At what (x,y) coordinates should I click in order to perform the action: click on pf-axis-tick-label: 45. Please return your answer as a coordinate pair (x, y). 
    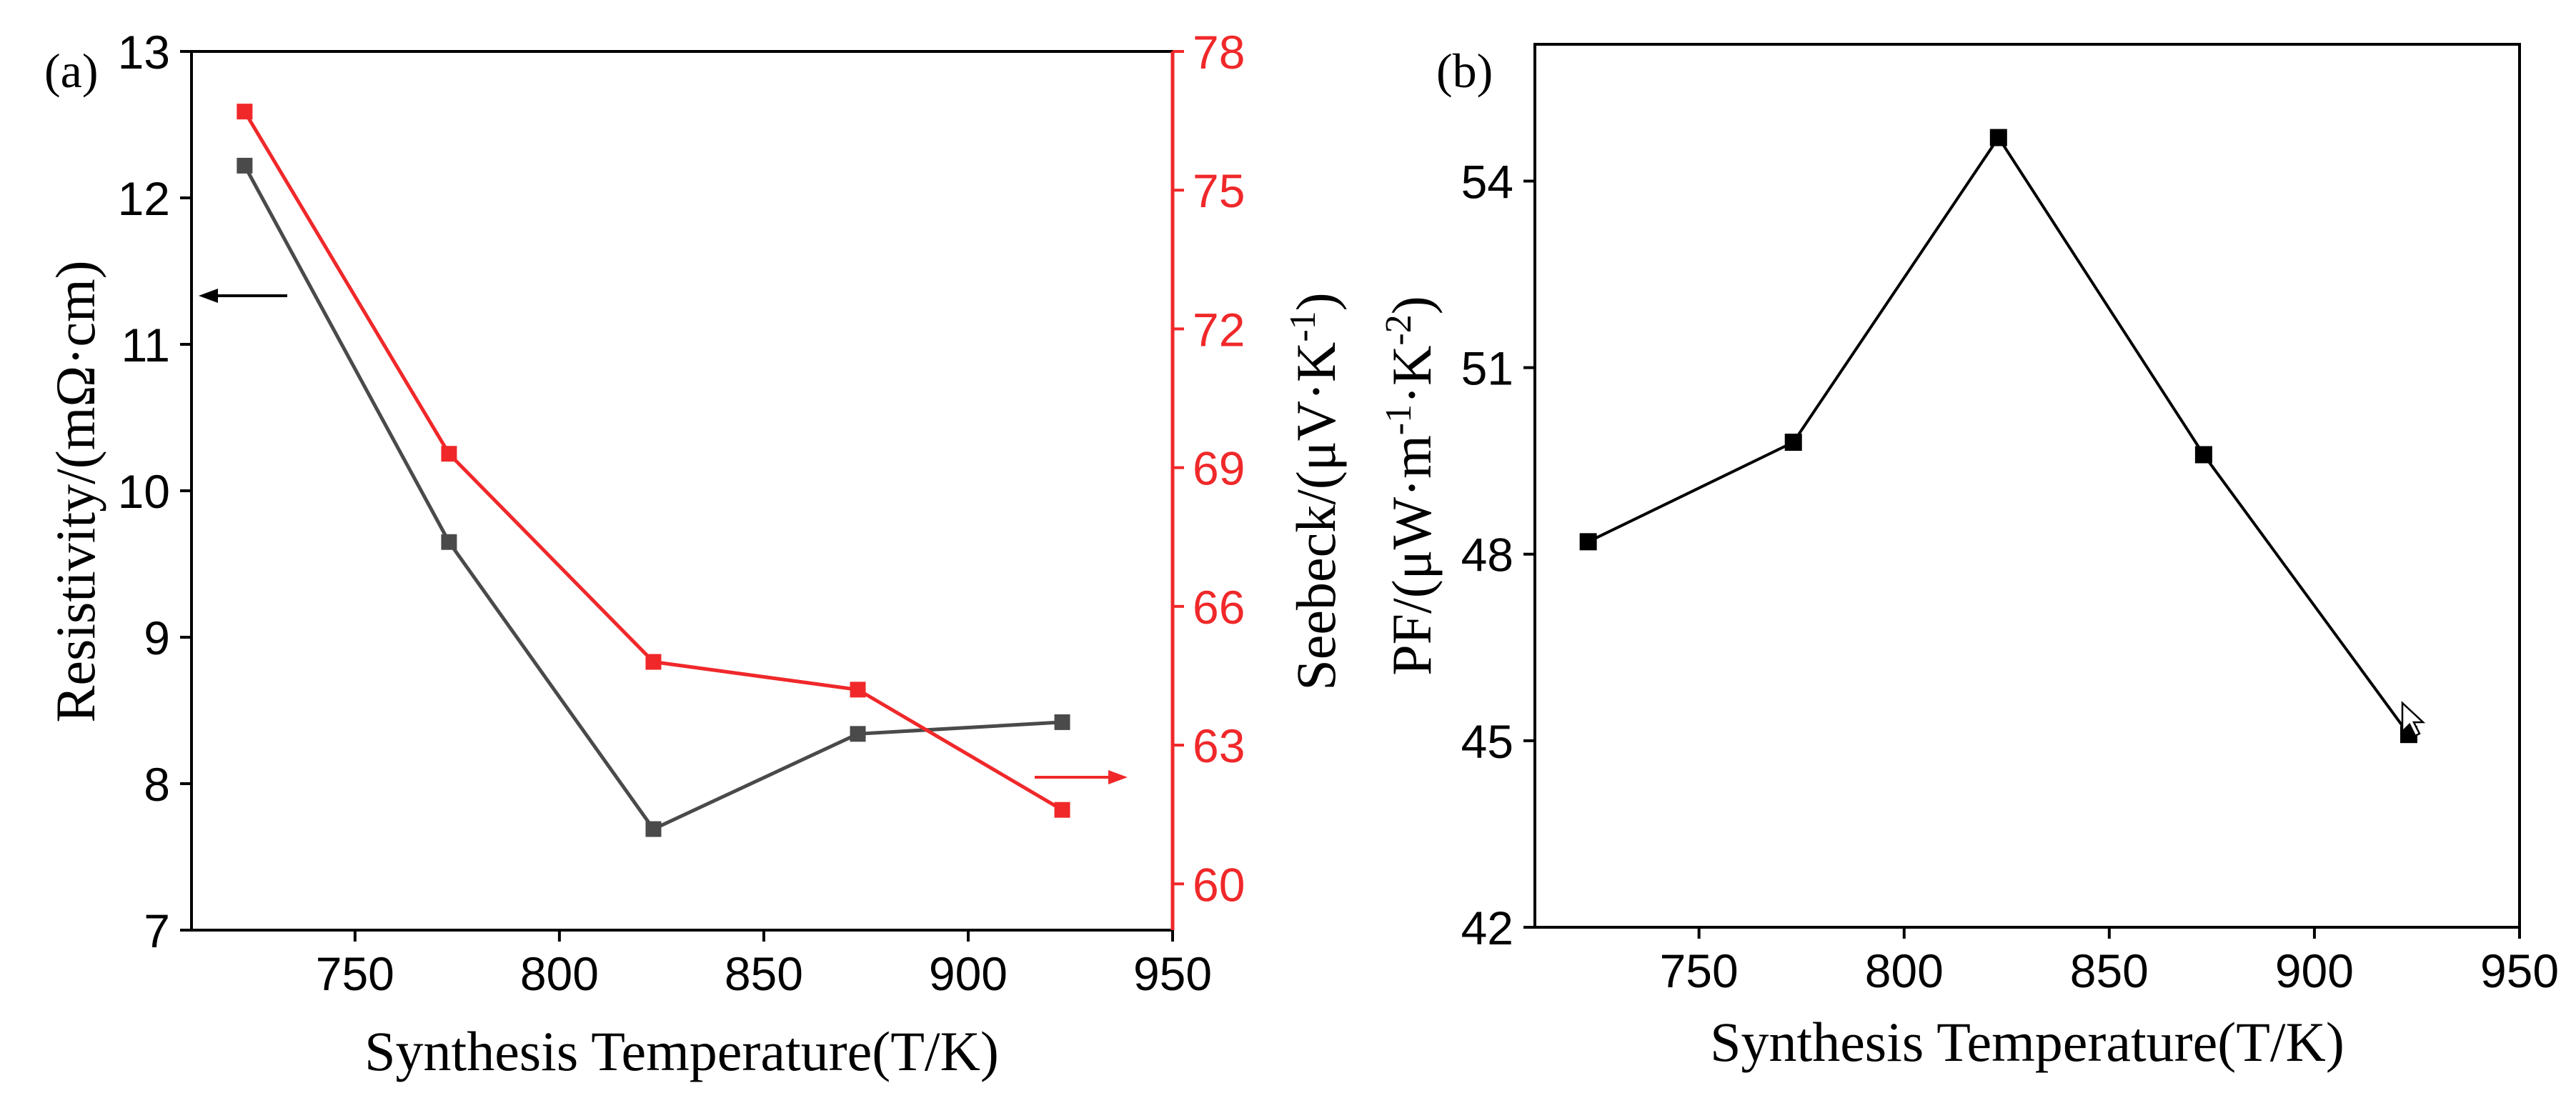
    Looking at the image, I should click on (1487, 741).